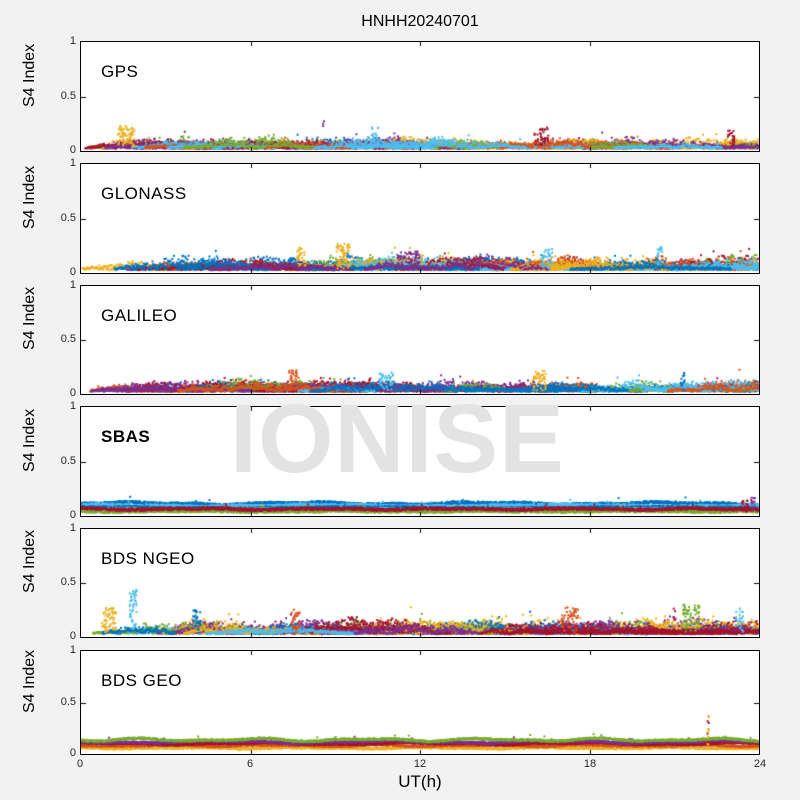  I want to click on panel-glonass: GLONASS, so click(420, 218).